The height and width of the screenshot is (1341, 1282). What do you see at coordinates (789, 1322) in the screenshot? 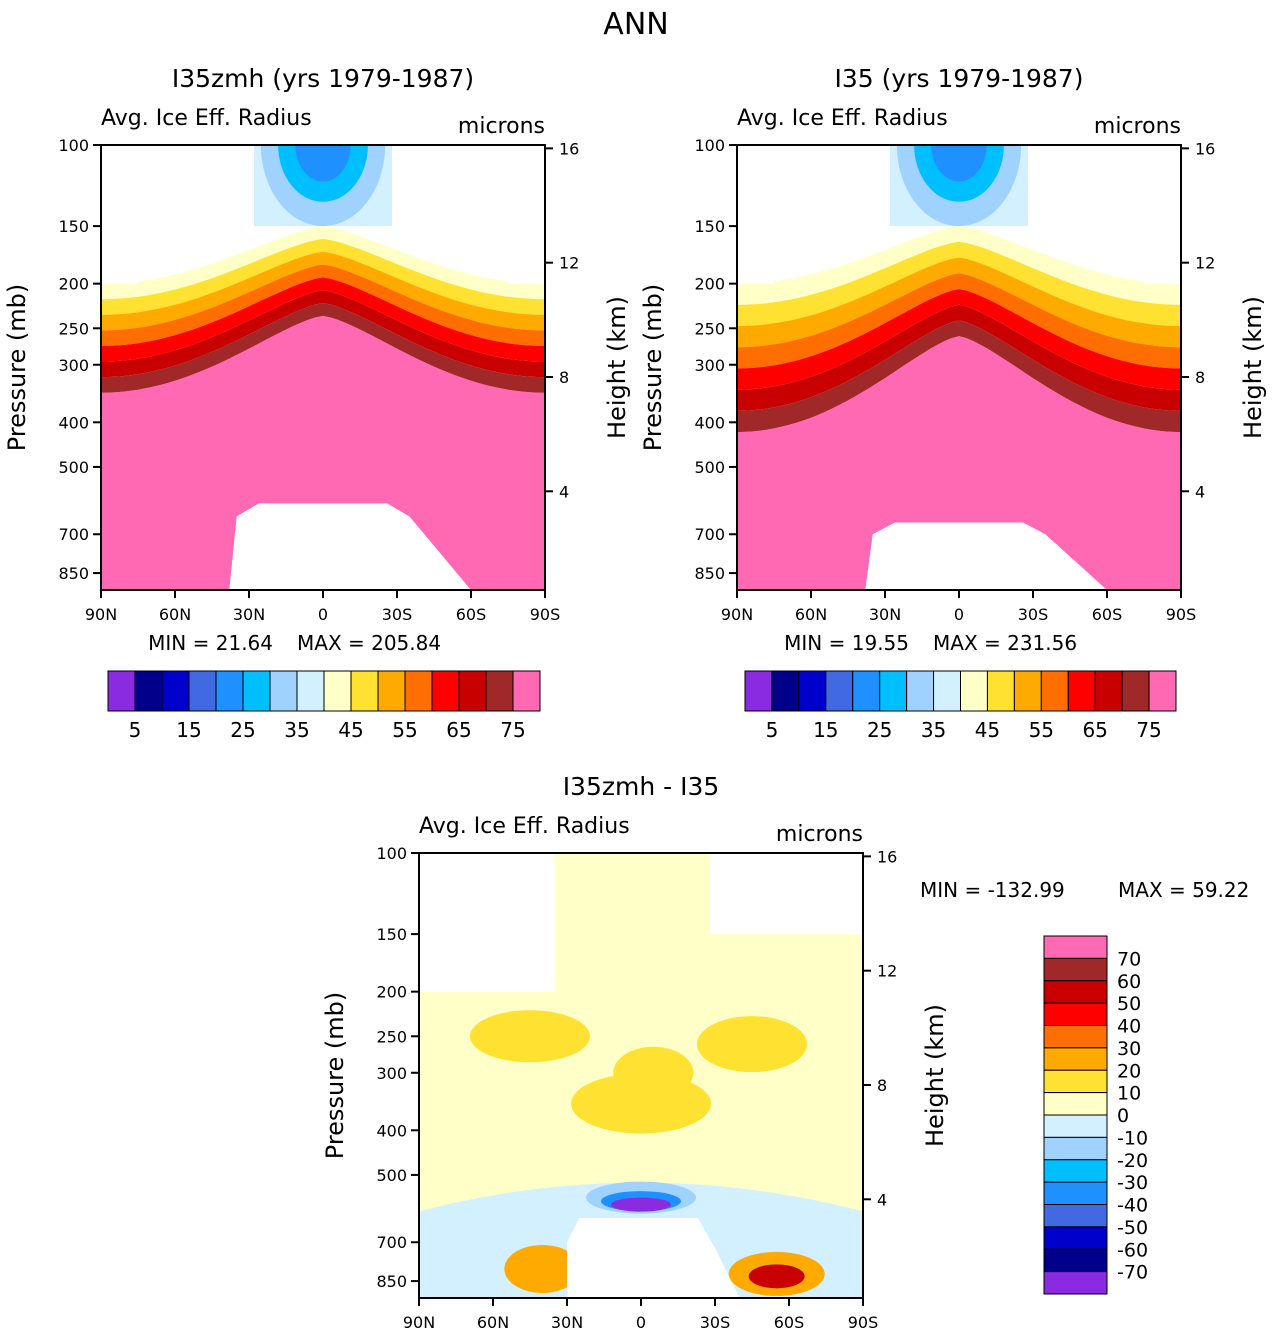
I see `x-tick-label: 60S` at bounding box center [789, 1322].